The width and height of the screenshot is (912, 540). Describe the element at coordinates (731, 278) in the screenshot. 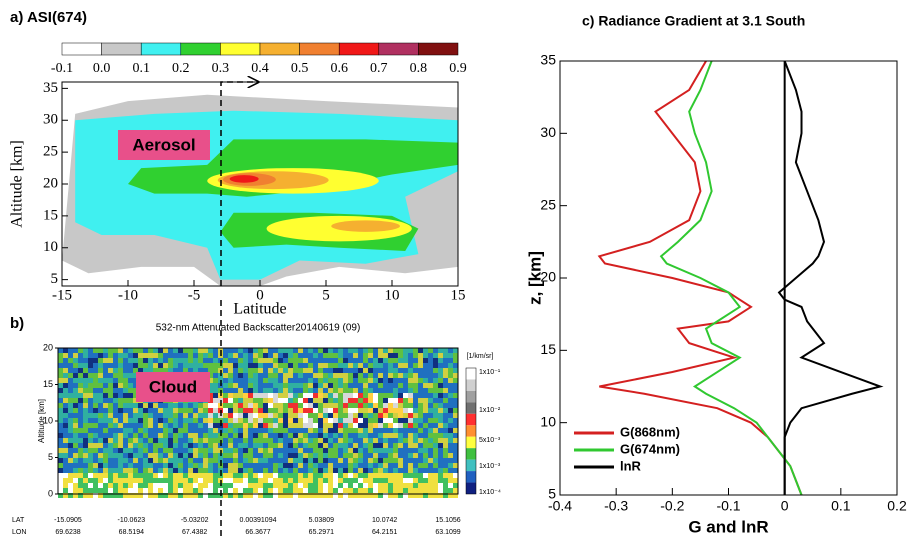

I see `series-line` at that location.